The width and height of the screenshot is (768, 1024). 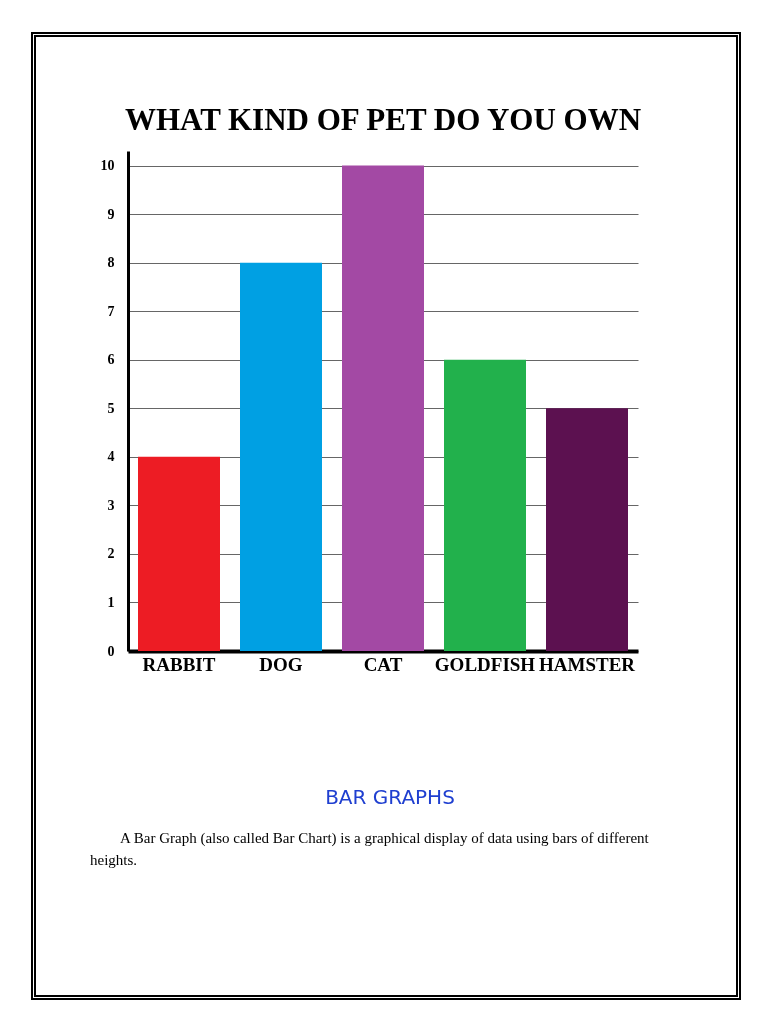 I want to click on y-tick-label: 10, so click(x=107, y=166).